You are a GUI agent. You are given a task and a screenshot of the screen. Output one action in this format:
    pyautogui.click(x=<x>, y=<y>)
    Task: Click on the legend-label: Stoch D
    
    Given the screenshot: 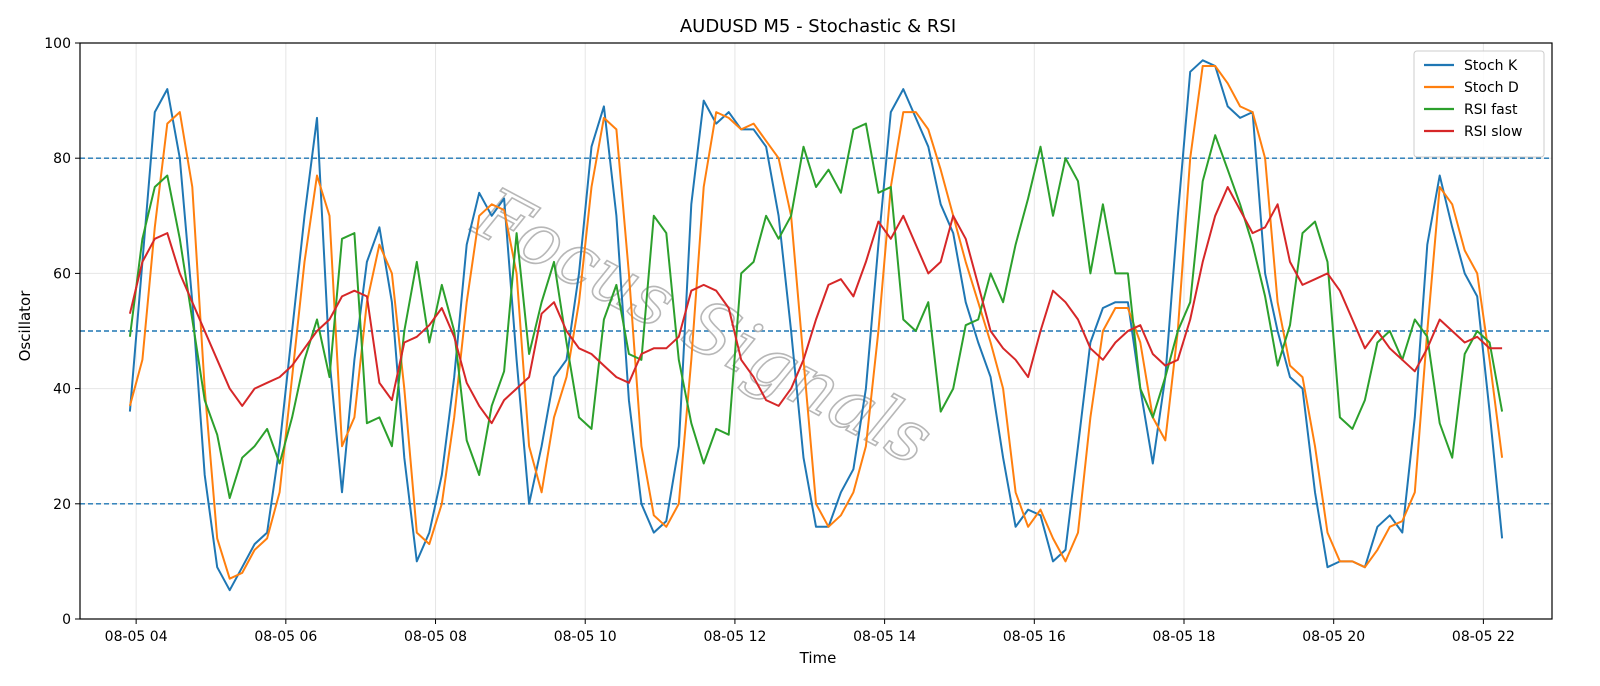 What is the action you would take?
    pyautogui.click(x=1491, y=88)
    